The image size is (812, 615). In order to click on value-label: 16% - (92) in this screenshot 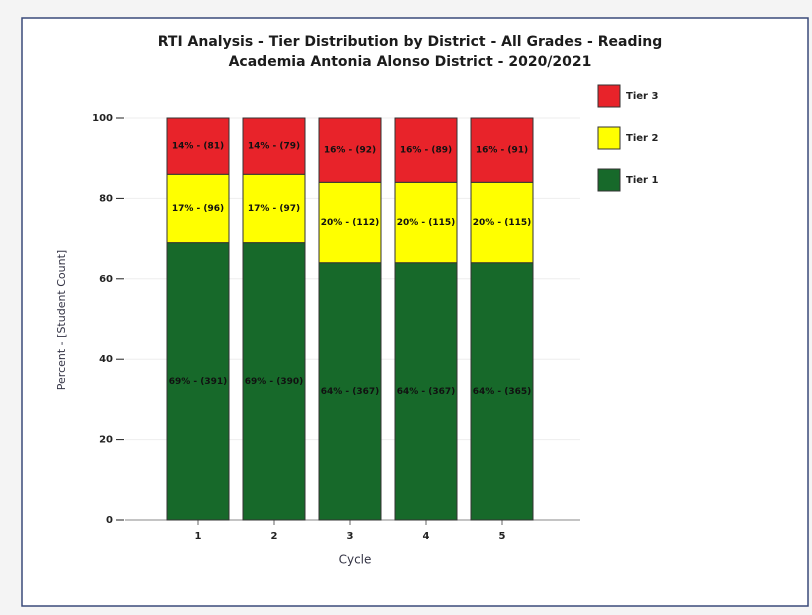, I will do `click(350, 151)`.